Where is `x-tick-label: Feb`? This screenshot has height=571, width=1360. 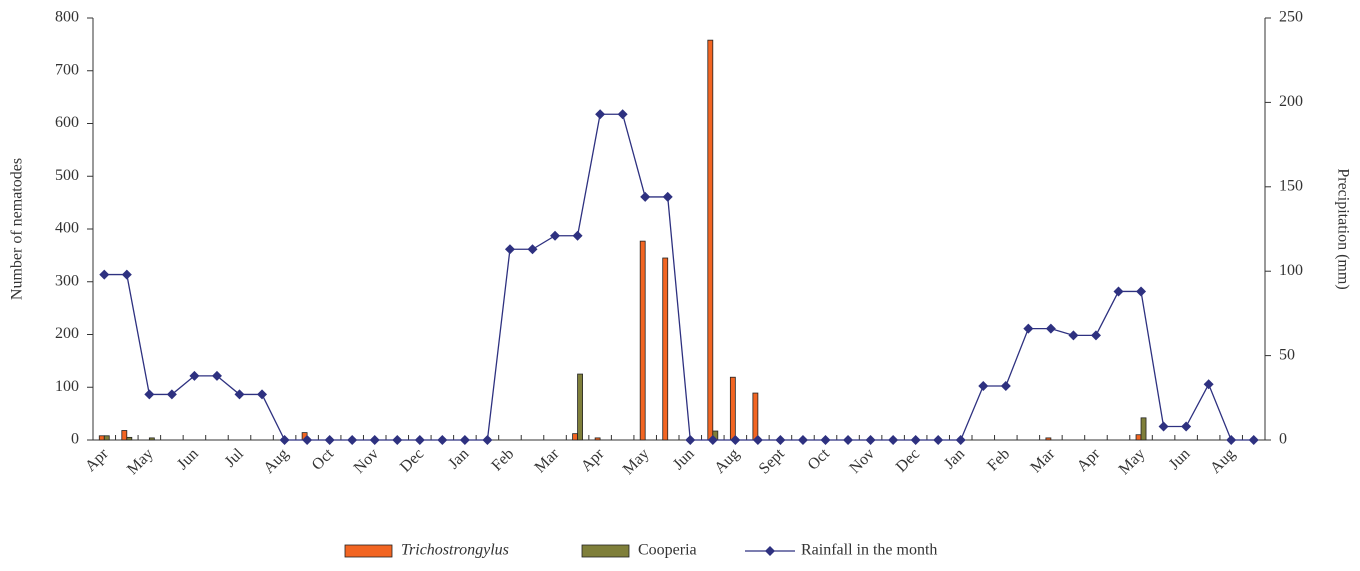
x-tick-label: Feb is located at coordinates (502, 459).